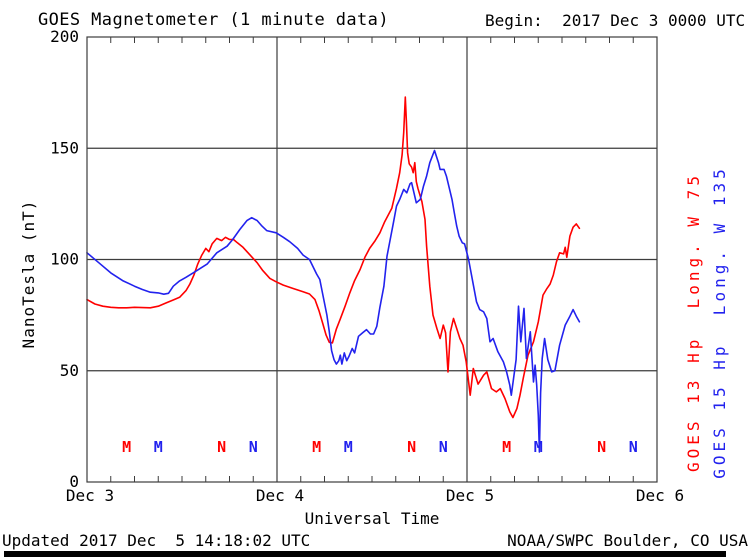  I want to click on legend-goes13-label: GOES 13 Hp Long. W 75, so click(693, 322).